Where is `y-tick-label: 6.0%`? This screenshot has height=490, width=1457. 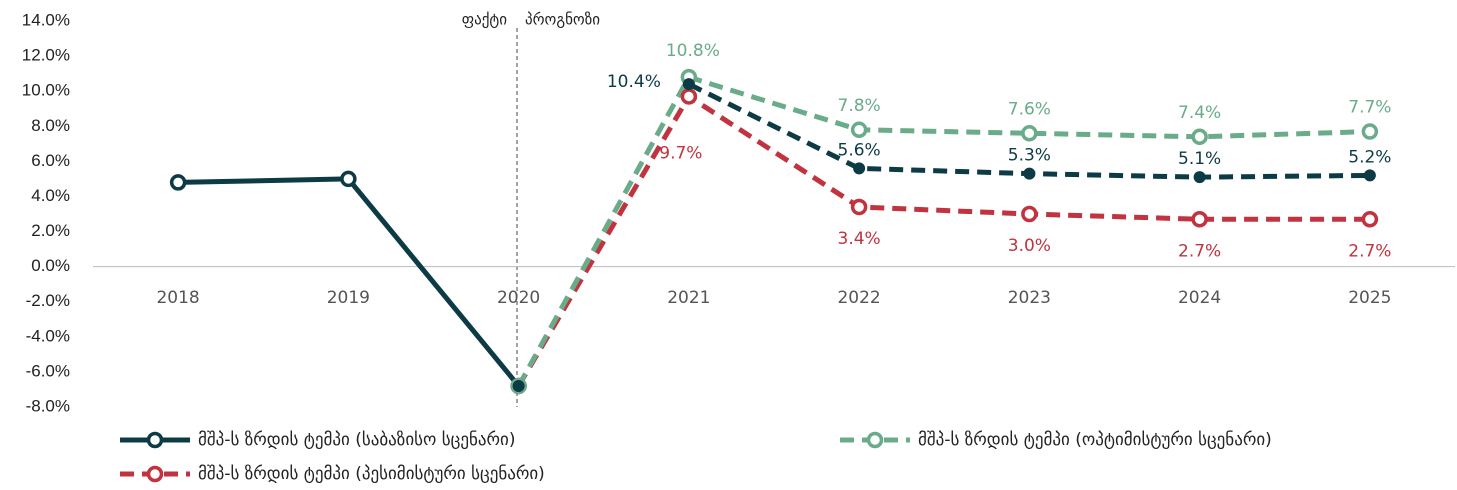
y-tick-label: 6.0% is located at coordinates (50, 160).